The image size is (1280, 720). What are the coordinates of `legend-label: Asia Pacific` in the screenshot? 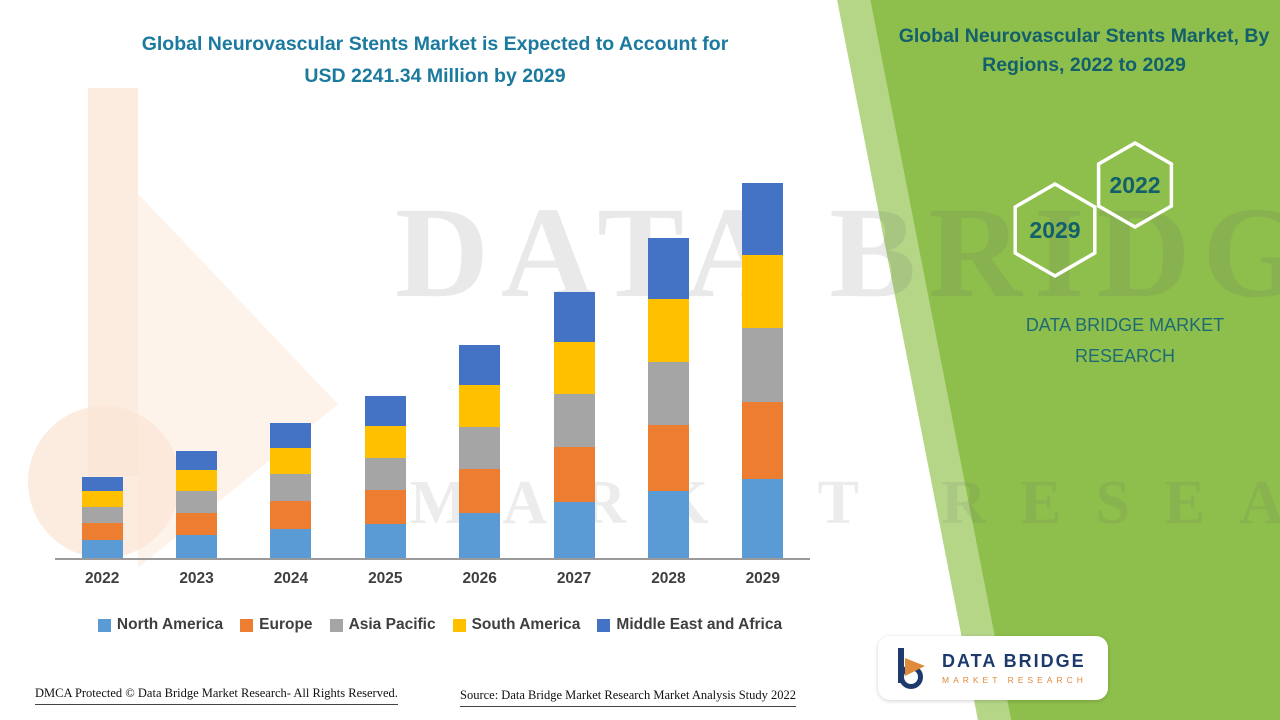 It's located at (392, 624).